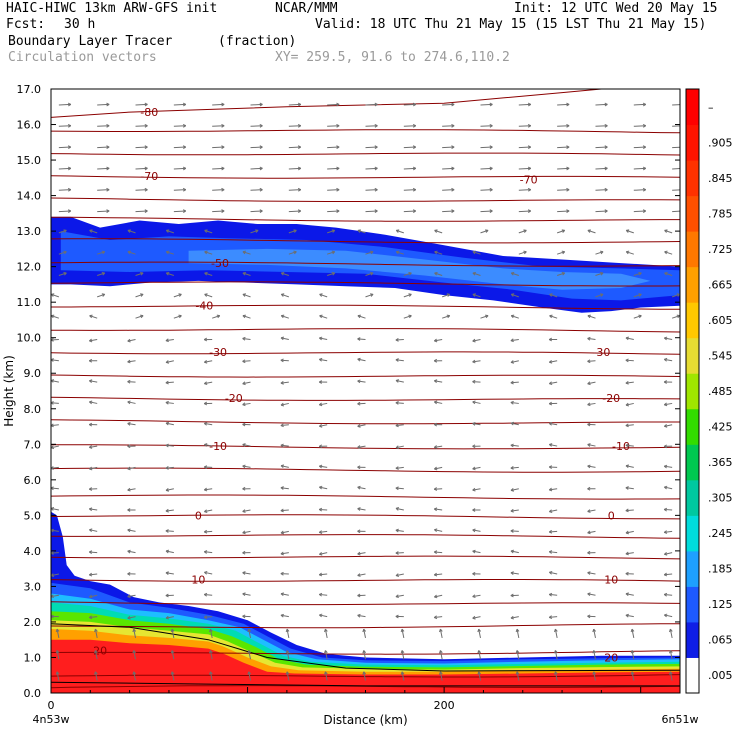  I want to click on colorbar-label: –, so click(711, 107).